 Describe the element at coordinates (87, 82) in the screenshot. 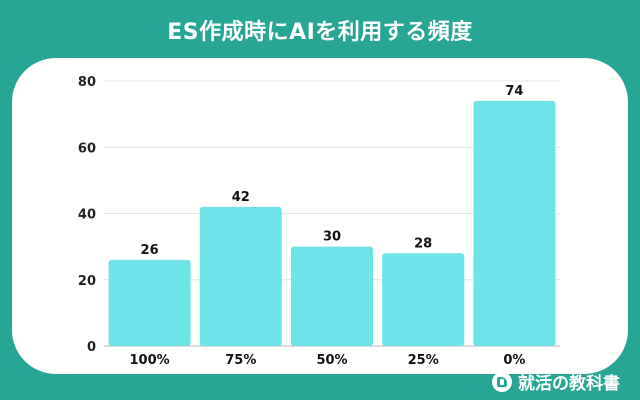

I see `y-tick-label: 80` at that location.